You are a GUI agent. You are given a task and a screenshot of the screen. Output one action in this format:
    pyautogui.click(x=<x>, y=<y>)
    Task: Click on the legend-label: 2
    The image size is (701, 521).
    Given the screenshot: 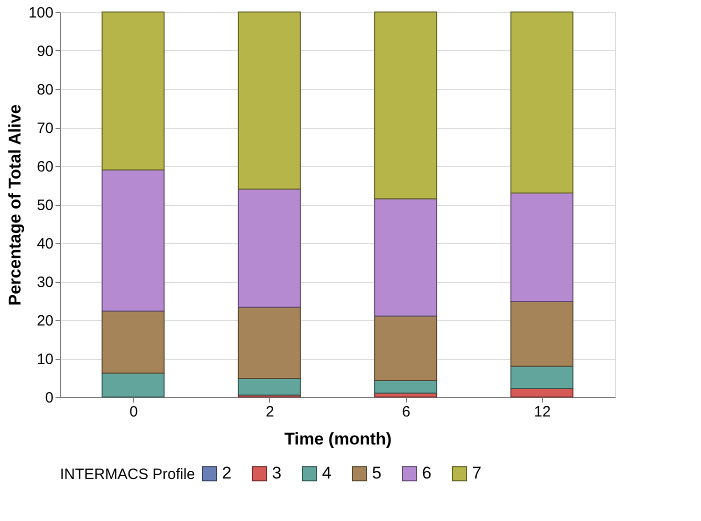 What is the action you would take?
    pyautogui.click(x=227, y=473)
    